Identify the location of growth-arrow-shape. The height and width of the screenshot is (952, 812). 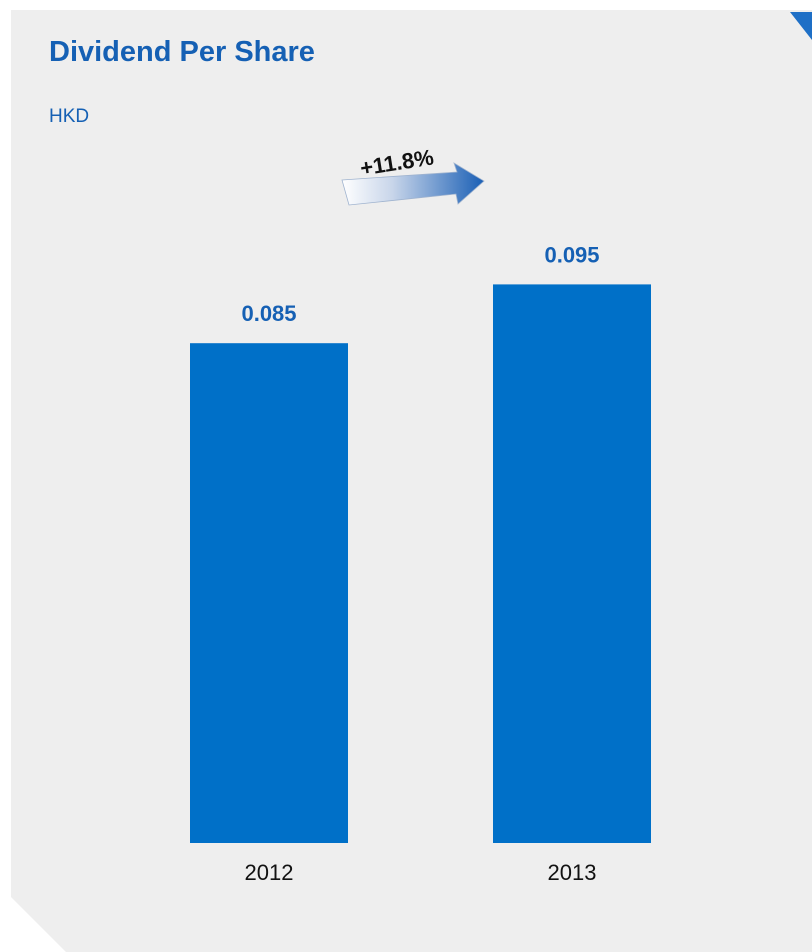
(413, 184).